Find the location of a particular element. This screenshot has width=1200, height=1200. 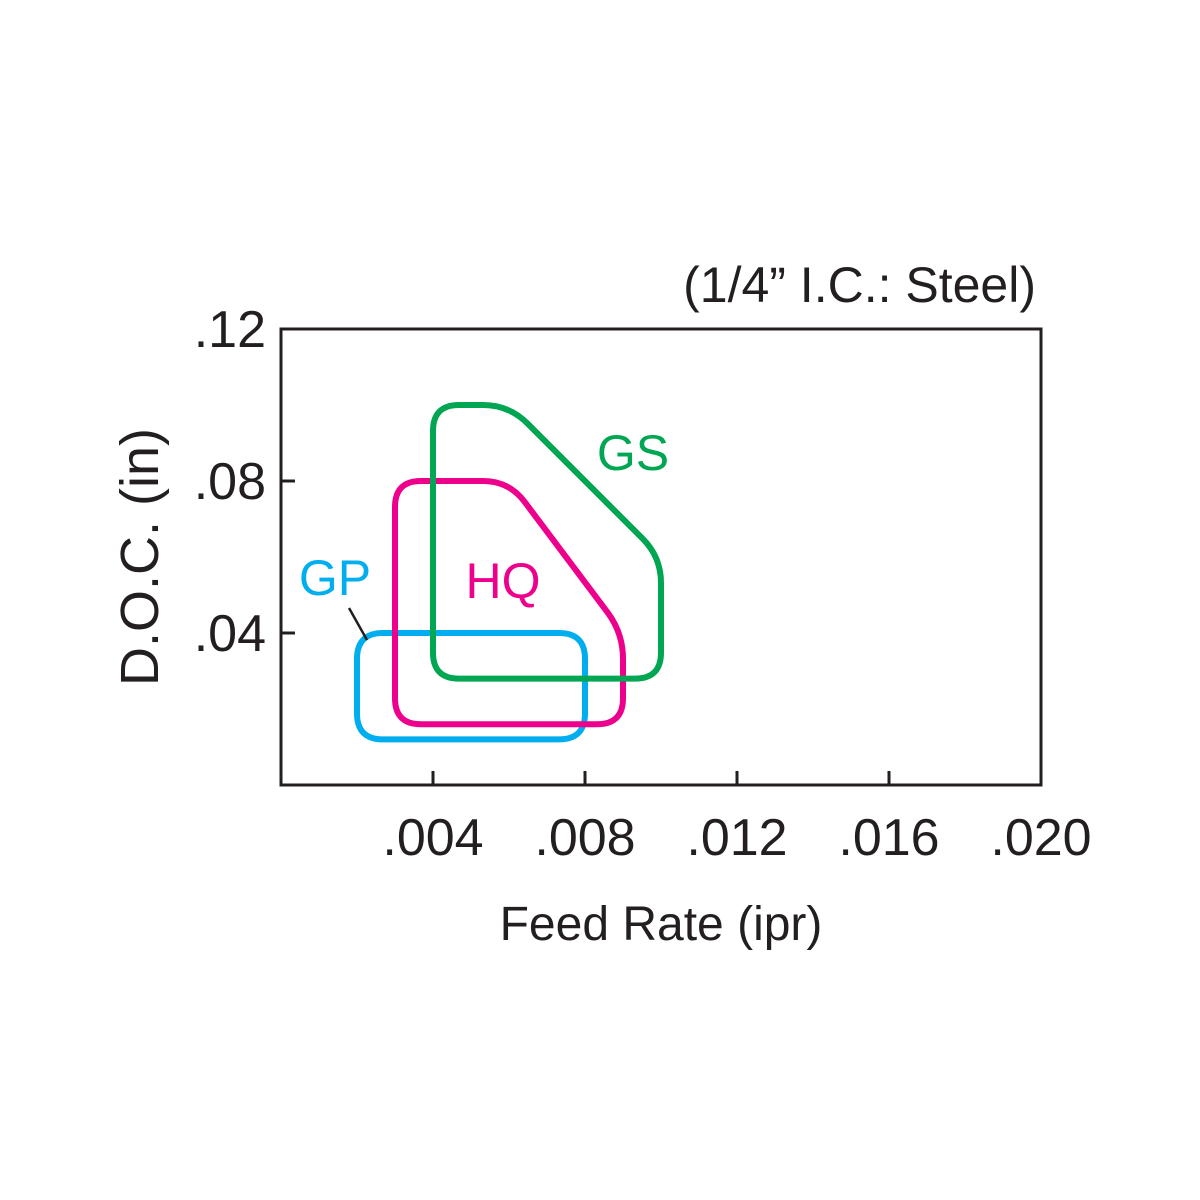

x-tick-label: .004 is located at coordinates (432, 838).